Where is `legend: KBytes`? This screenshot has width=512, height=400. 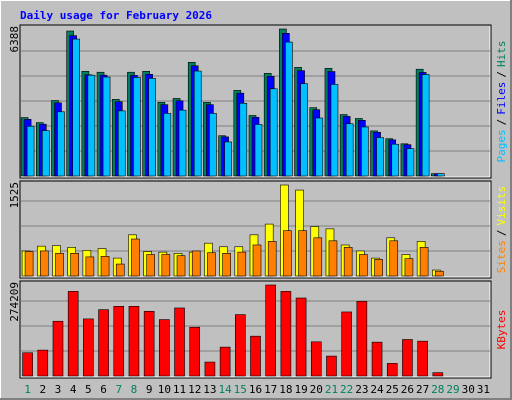 legend: KBytes is located at coordinates (501, 330).